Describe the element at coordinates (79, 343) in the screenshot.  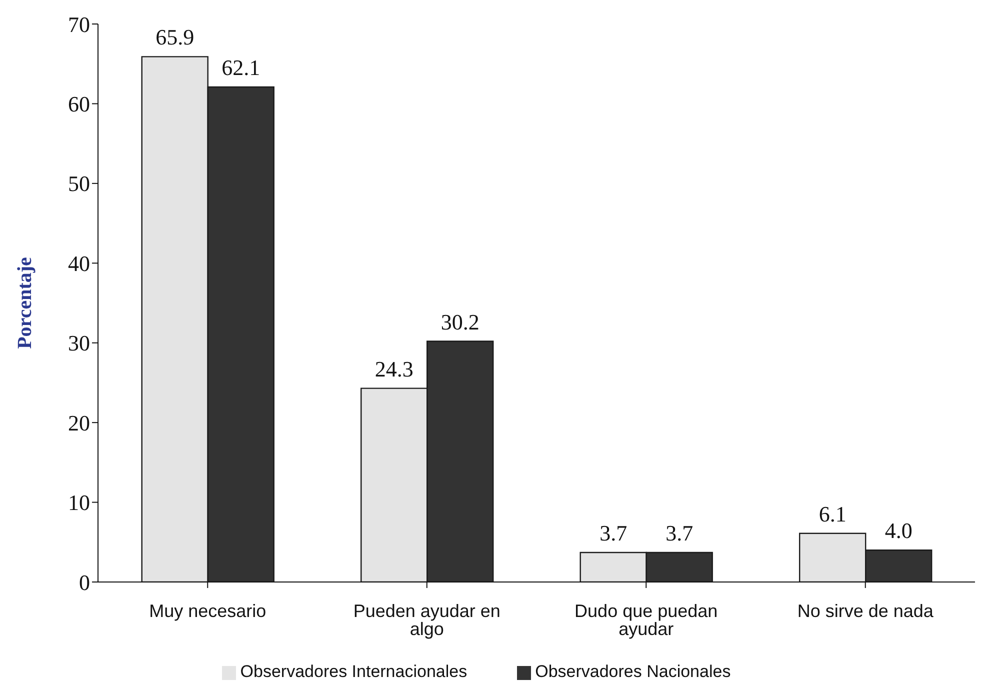
I see `y-tick-label: 30` at that location.